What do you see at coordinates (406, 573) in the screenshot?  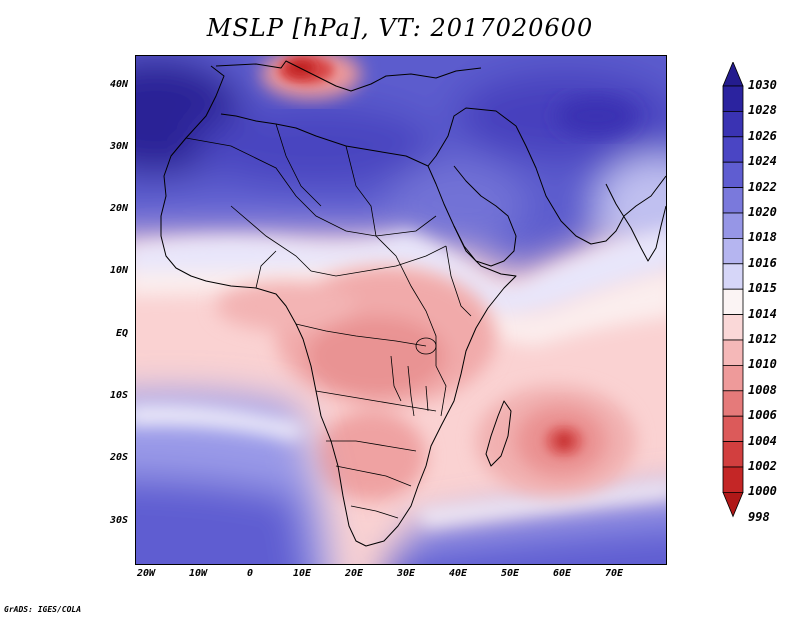 I see `lon-label-30e: 30E` at bounding box center [406, 573].